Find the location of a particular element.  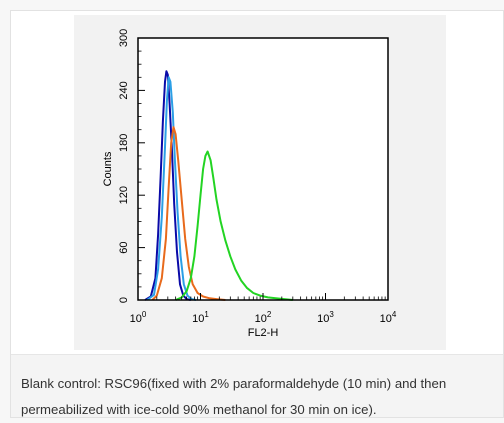

y-tick-label: 0 is located at coordinates (124, 300).